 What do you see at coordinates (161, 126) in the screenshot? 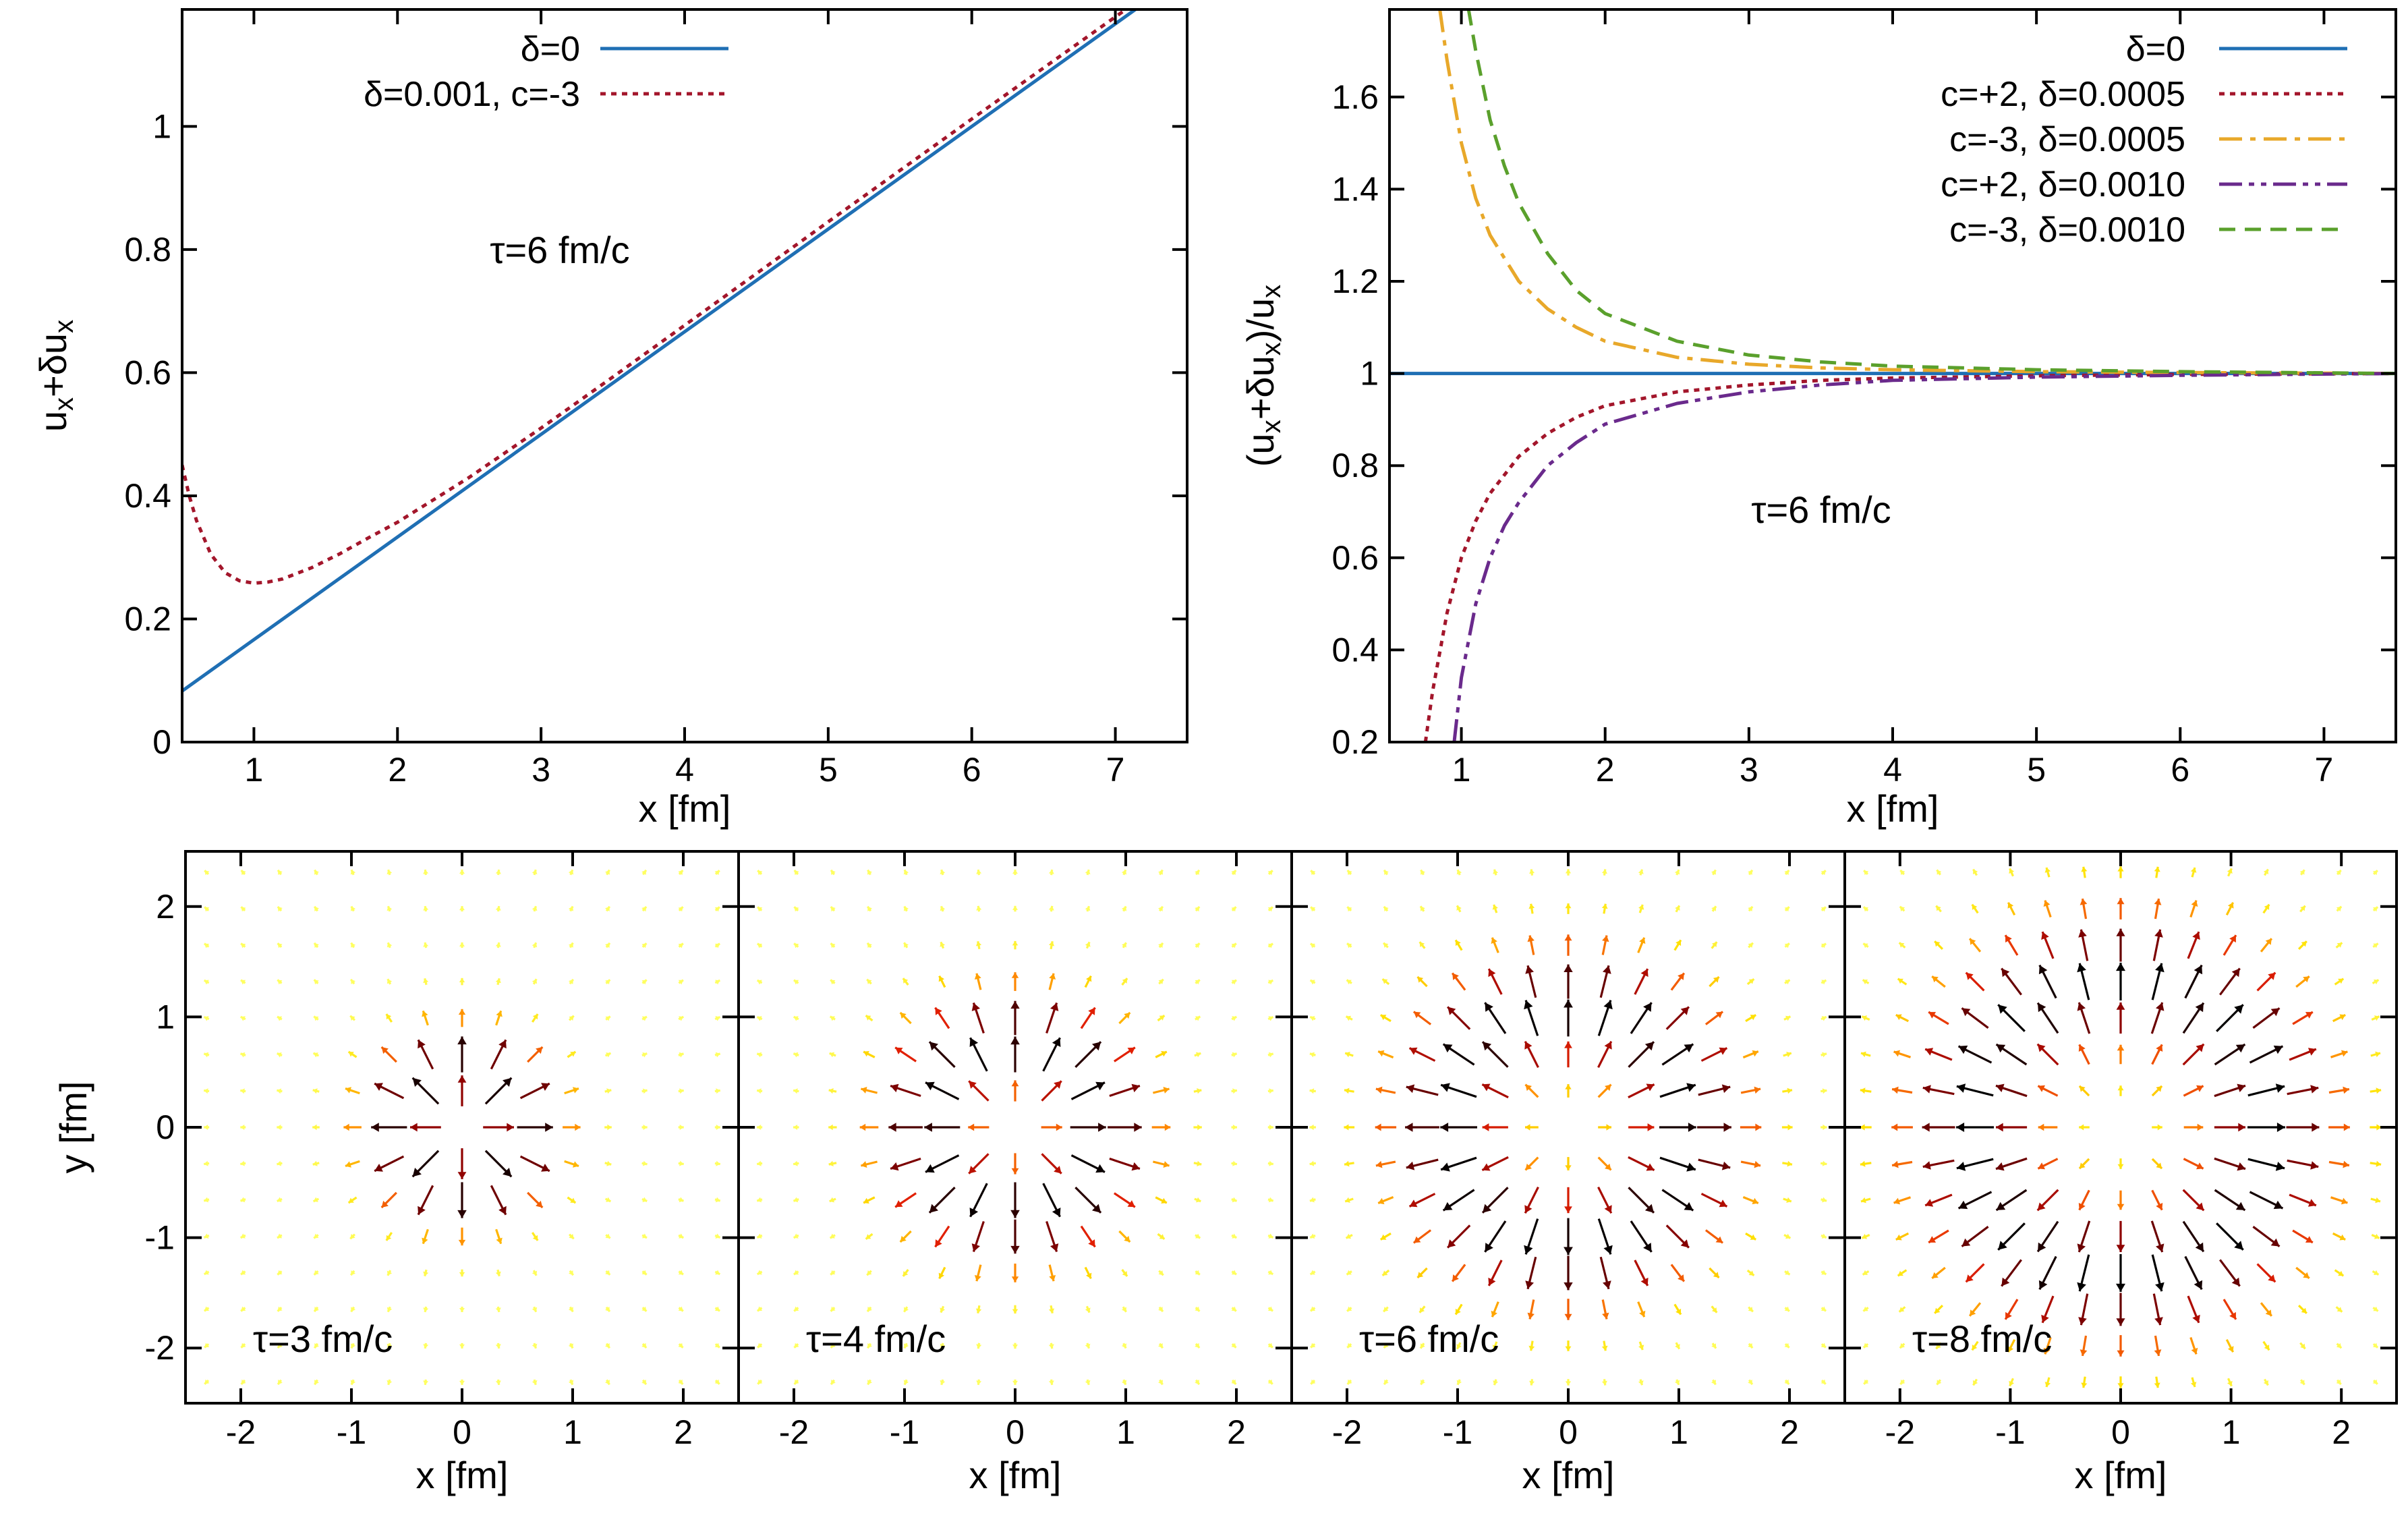
I see `y-tick-label: 1` at bounding box center [161, 126].